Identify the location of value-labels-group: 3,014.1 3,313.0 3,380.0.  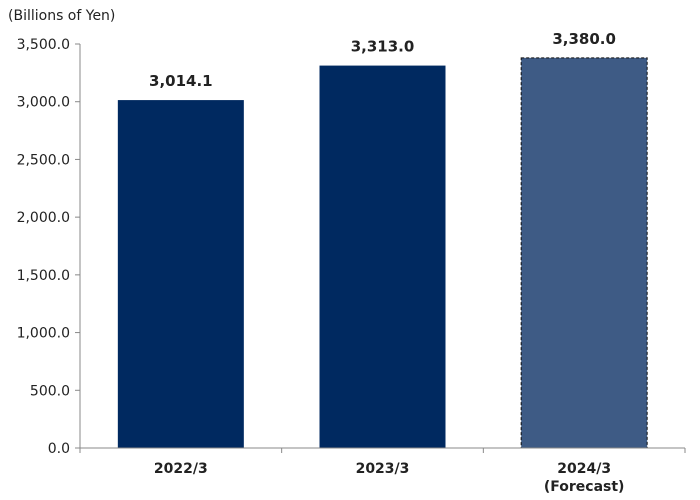
(382, 60).